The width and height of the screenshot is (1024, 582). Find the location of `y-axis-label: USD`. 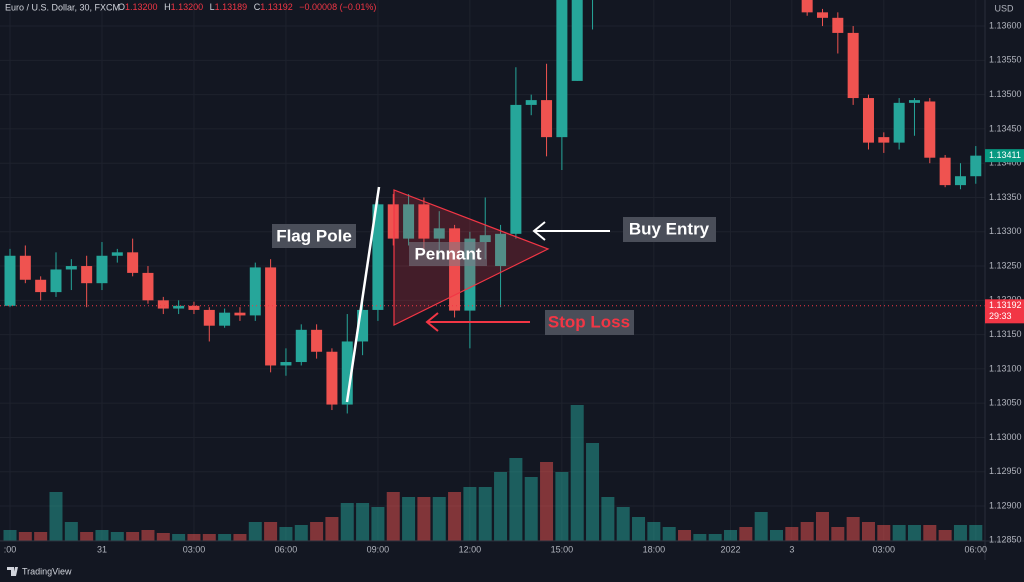

y-axis-label: USD is located at coordinates (1004, 8).